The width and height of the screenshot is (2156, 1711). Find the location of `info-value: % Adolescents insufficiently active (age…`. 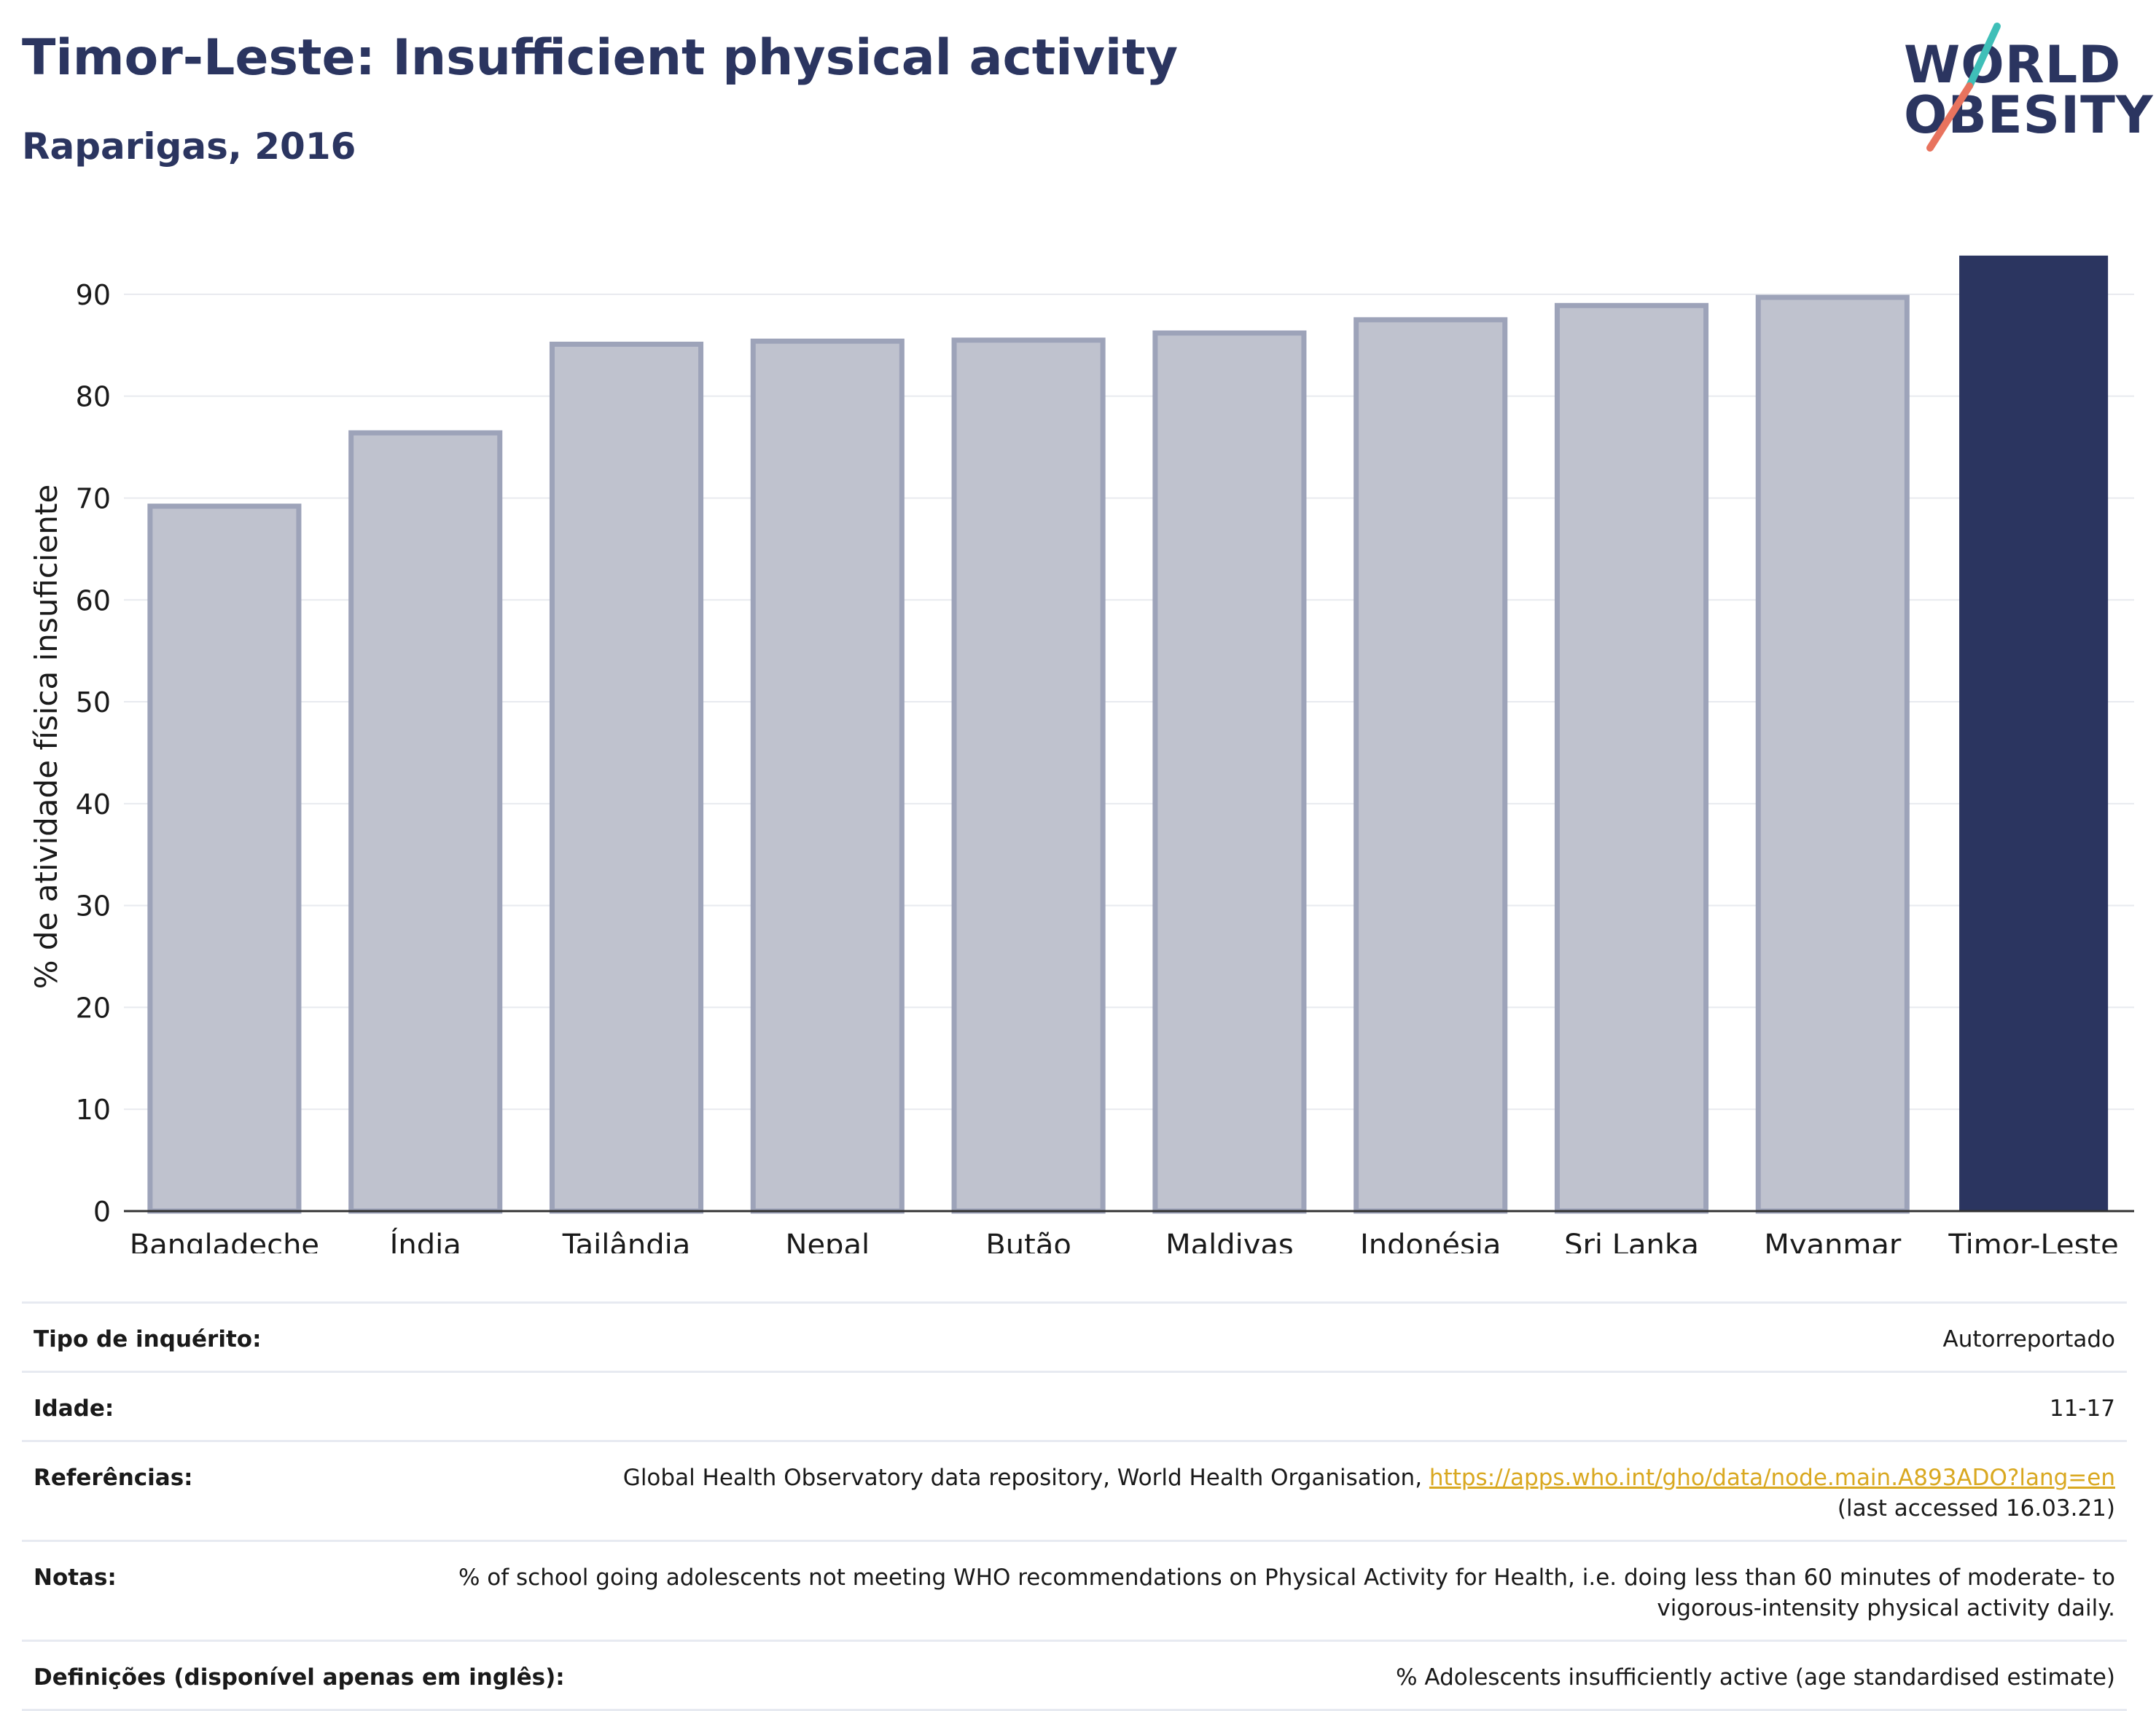

info-value: % Adolescents insufficiently active (age… is located at coordinates (1756, 1678).